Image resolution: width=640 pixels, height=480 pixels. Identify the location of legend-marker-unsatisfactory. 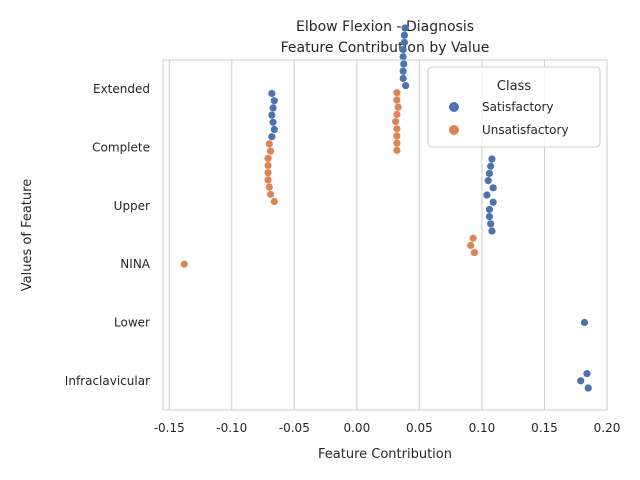
(454, 130).